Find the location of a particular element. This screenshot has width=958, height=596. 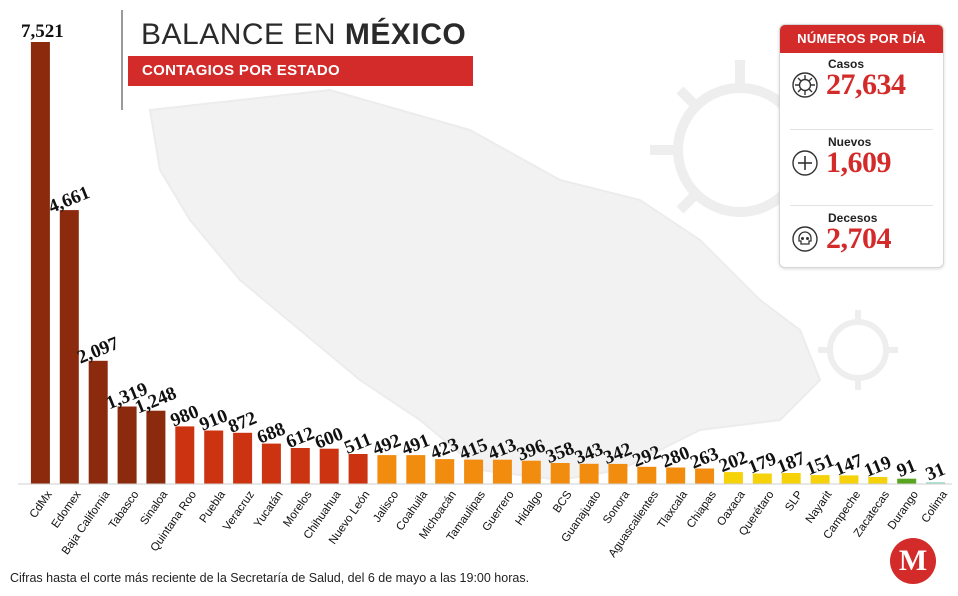

bar-value-label: 31 is located at coordinates (935, 472).